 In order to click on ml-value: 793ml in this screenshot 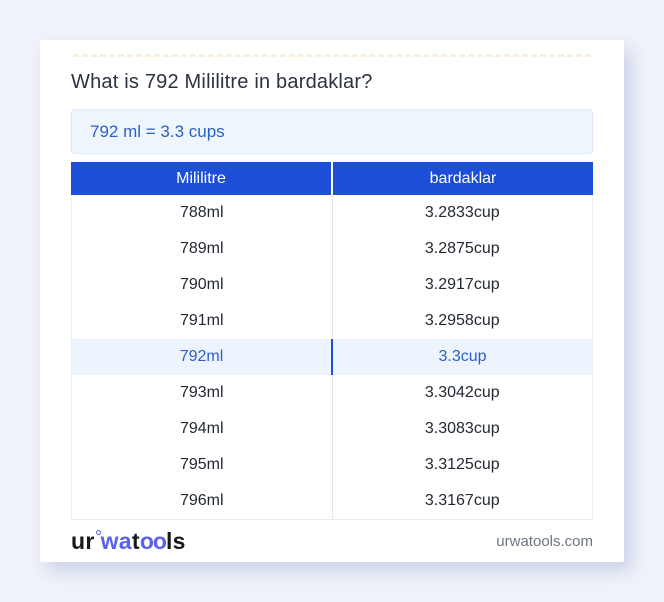, I will do `click(202, 393)`.